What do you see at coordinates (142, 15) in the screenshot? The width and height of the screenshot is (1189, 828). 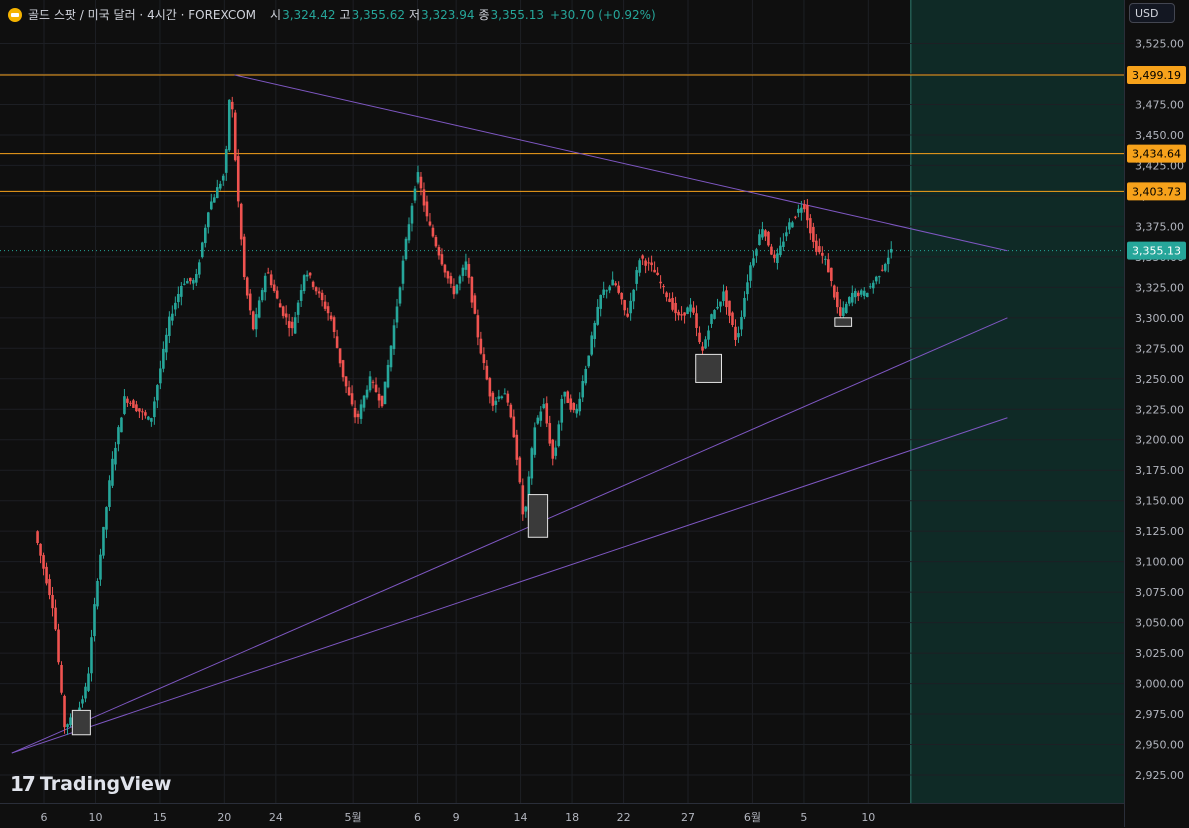 I see `symbol-title: 골드 스팟 / 미국 달러 · 4시간 · FOREXCOM` at bounding box center [142, 15].